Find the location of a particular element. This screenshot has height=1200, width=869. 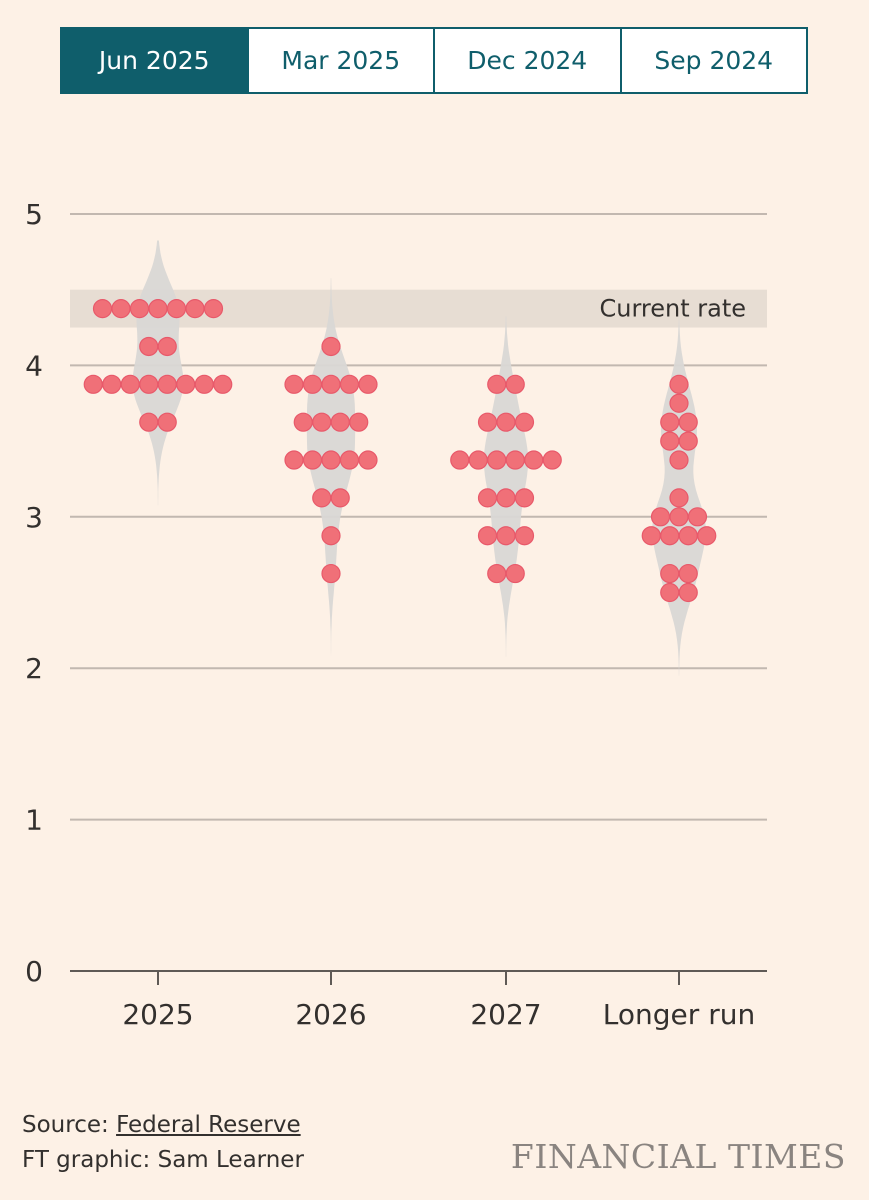

graphic-credit: FT graphic: Sam Learner is located at coordinates (163, 1160).